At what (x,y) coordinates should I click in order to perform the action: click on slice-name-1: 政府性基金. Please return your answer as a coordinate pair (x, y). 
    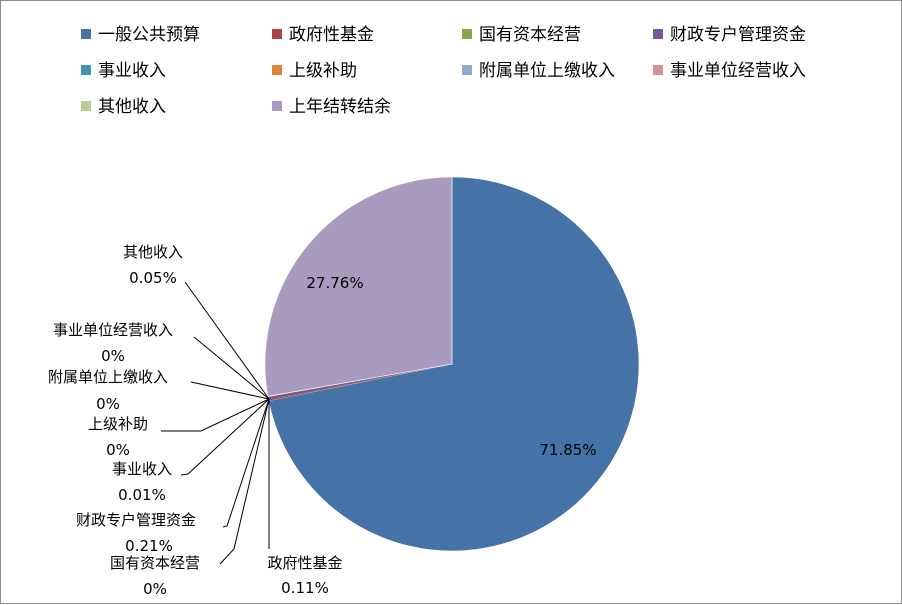
    Looking at the image, I should click on (304, 563).